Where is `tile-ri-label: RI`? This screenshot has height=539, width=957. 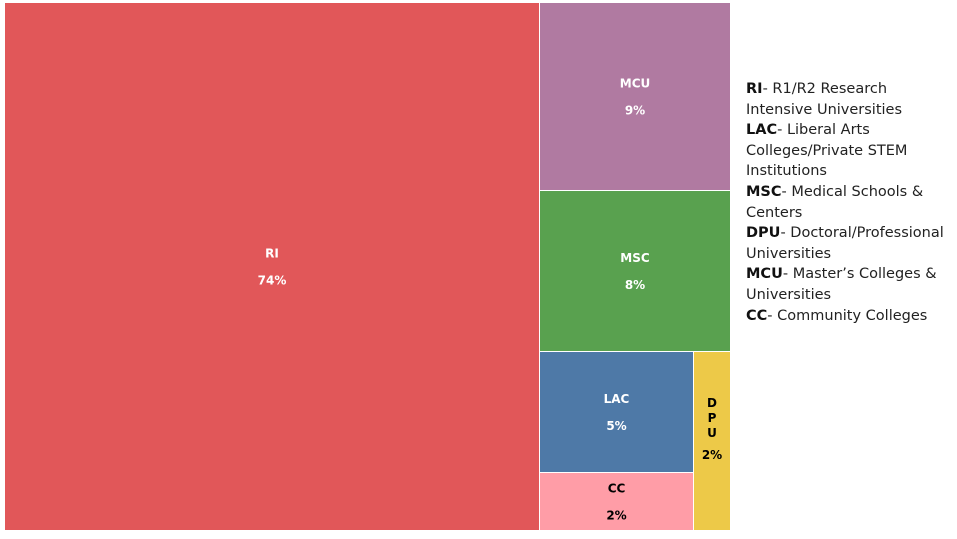 tile-ri-label: RI is located at coordinates (272, 254).